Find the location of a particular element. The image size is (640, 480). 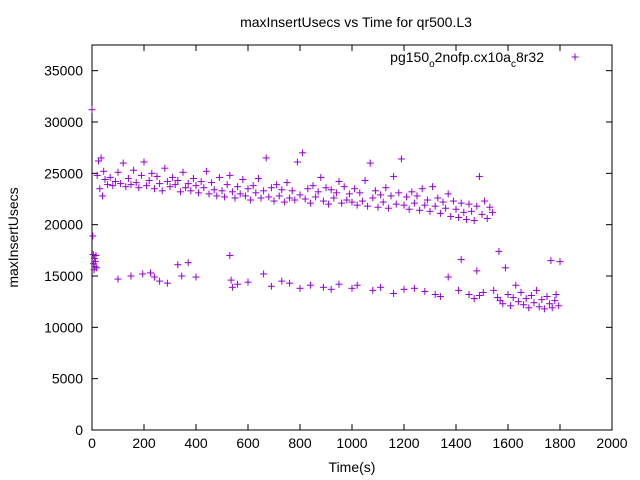

legend-label-subscript: o is located at coordinates (432, 64).